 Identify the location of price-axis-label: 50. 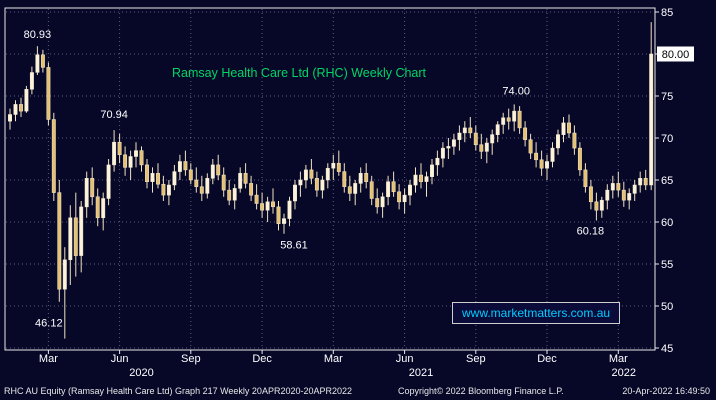
(667, 307).